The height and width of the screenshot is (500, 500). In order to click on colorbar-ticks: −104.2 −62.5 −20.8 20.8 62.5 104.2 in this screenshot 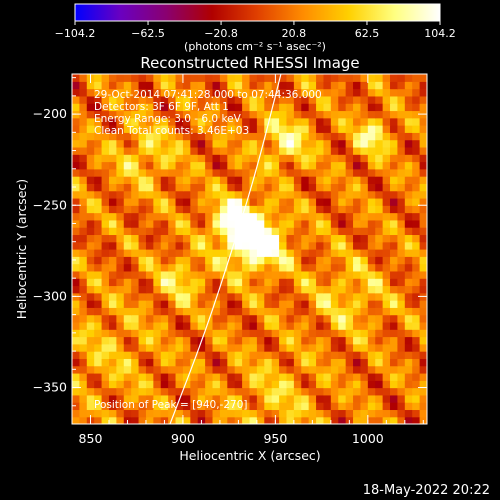, I will do `click(255, 30)`.